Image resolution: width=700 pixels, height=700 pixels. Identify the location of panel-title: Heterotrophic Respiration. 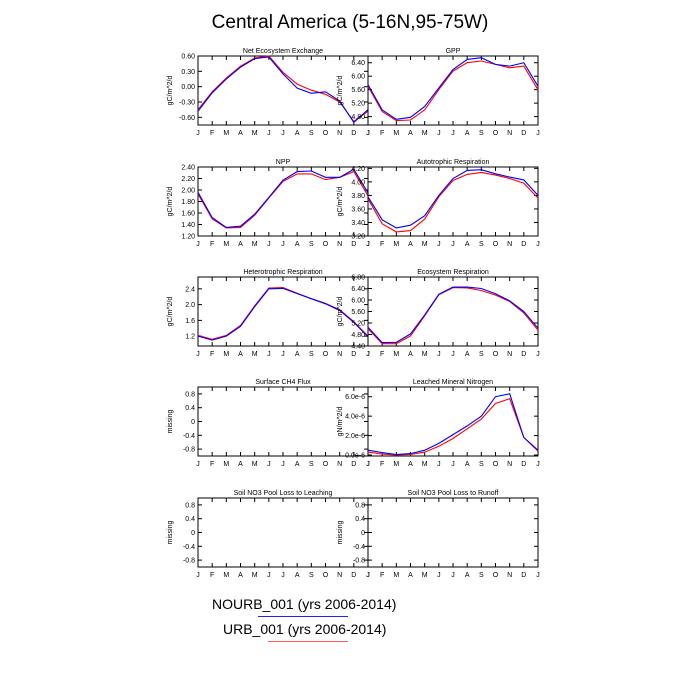
(282, 272).